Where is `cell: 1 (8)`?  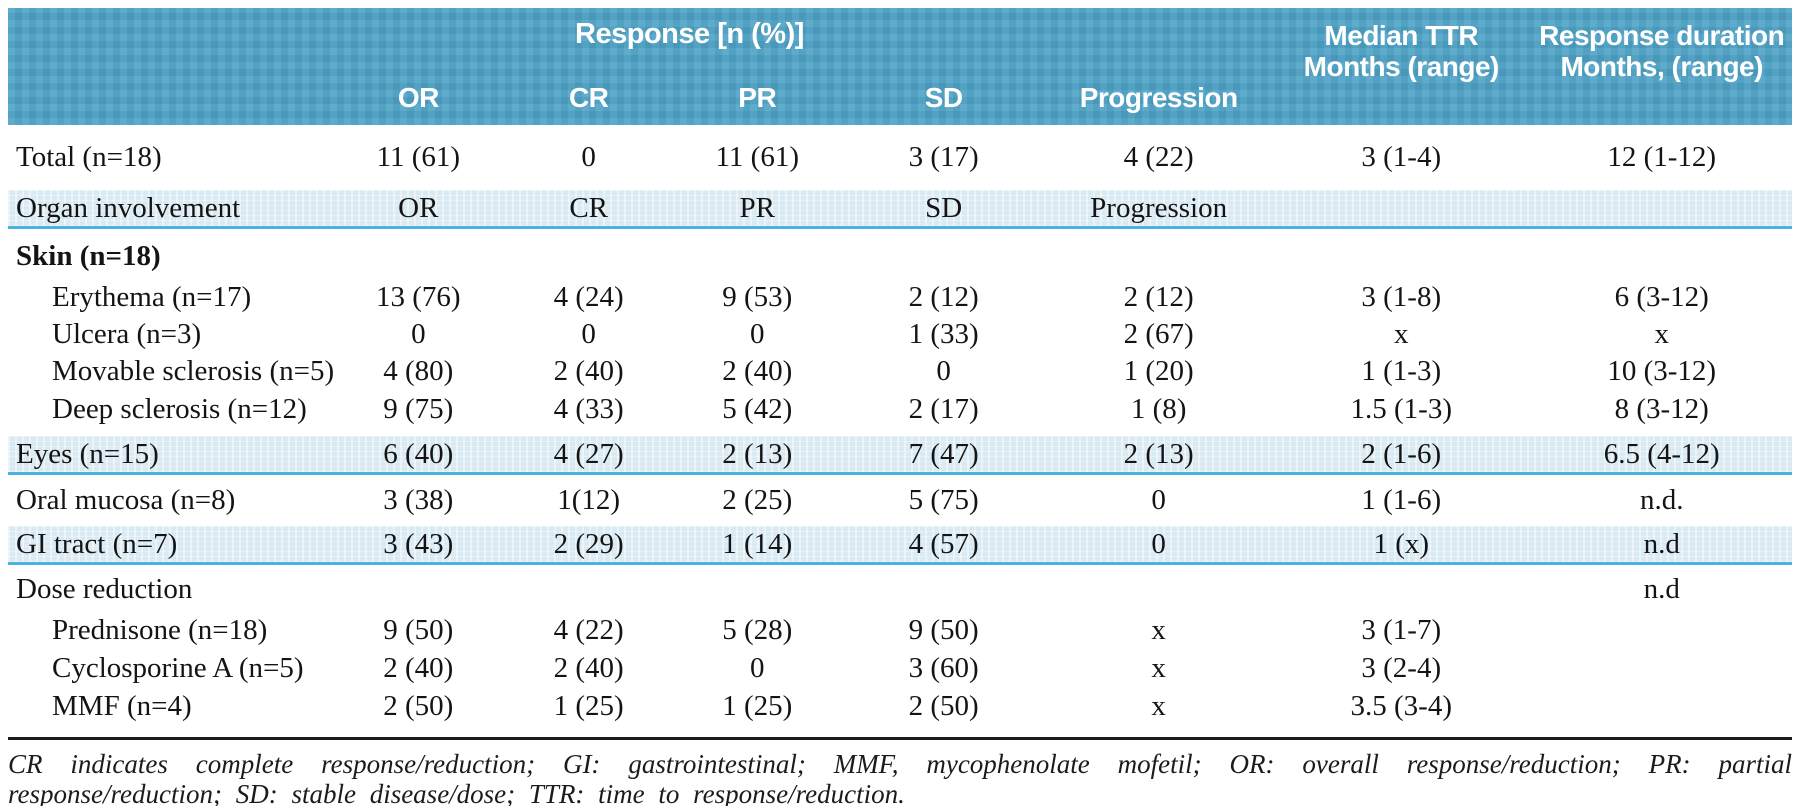
cell: 1 (8) is located at coordinates (1158, 408).